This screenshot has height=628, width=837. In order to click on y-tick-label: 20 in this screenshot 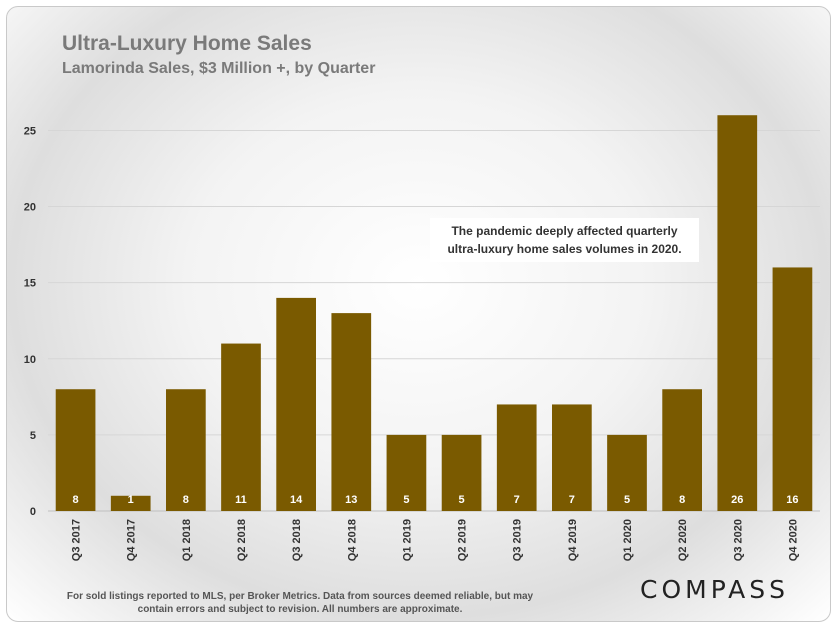, I will do `click(30, 208)`.